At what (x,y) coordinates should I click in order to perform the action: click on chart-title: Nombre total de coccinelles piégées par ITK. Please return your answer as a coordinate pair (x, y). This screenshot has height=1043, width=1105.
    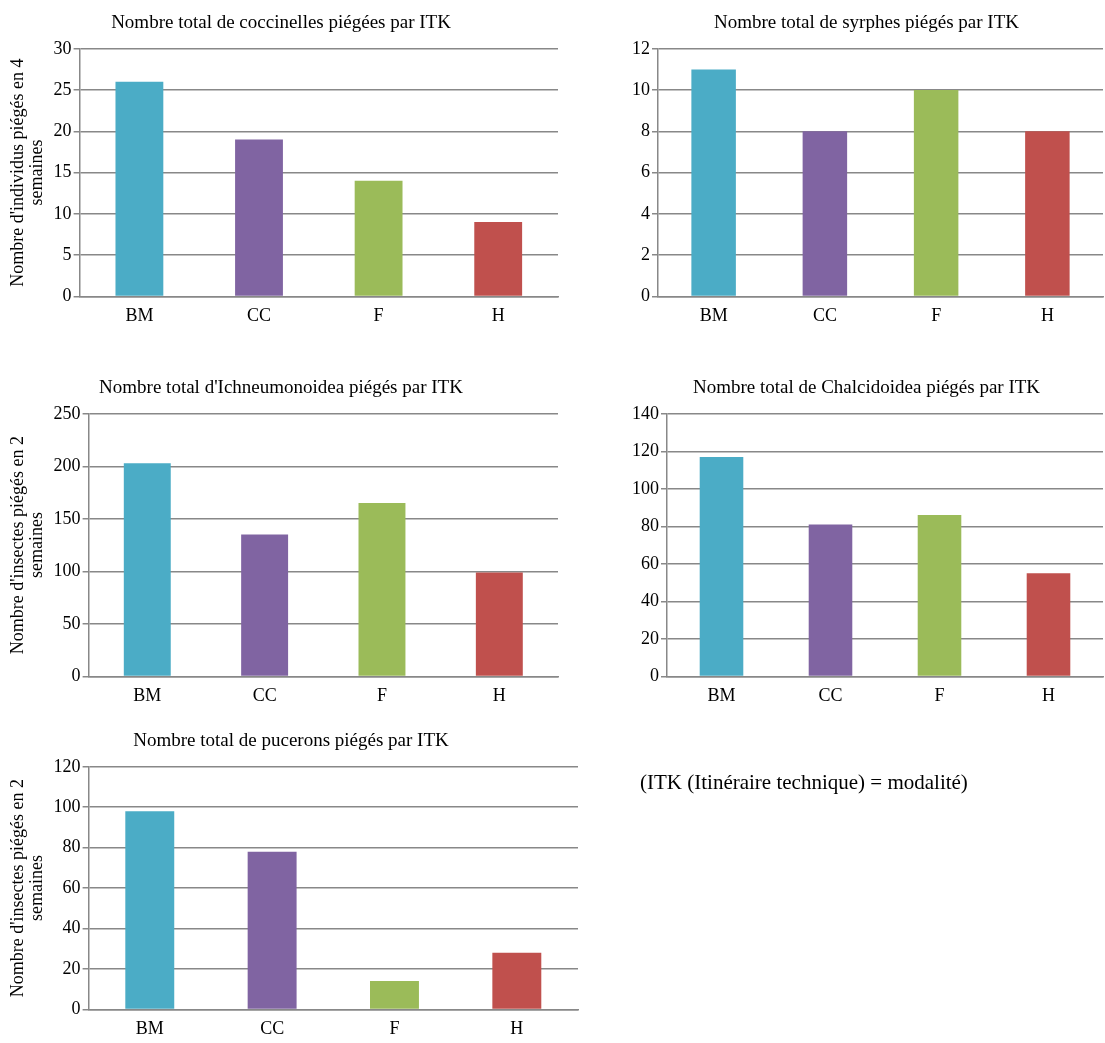
    Looking at the image, I should click on (281, 22).